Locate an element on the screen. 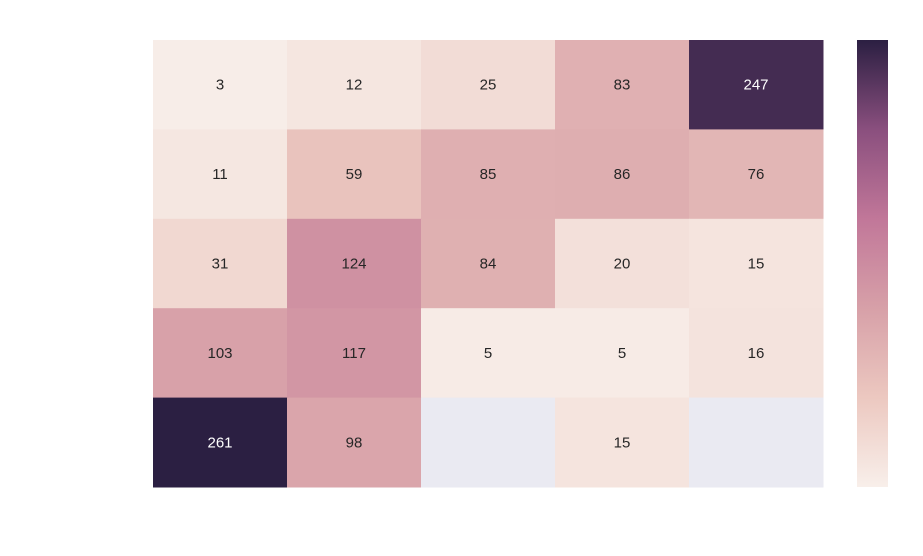 This screenshot has width=923, height=556. cell-value-label: 83 is located at coordinates (622, 85).